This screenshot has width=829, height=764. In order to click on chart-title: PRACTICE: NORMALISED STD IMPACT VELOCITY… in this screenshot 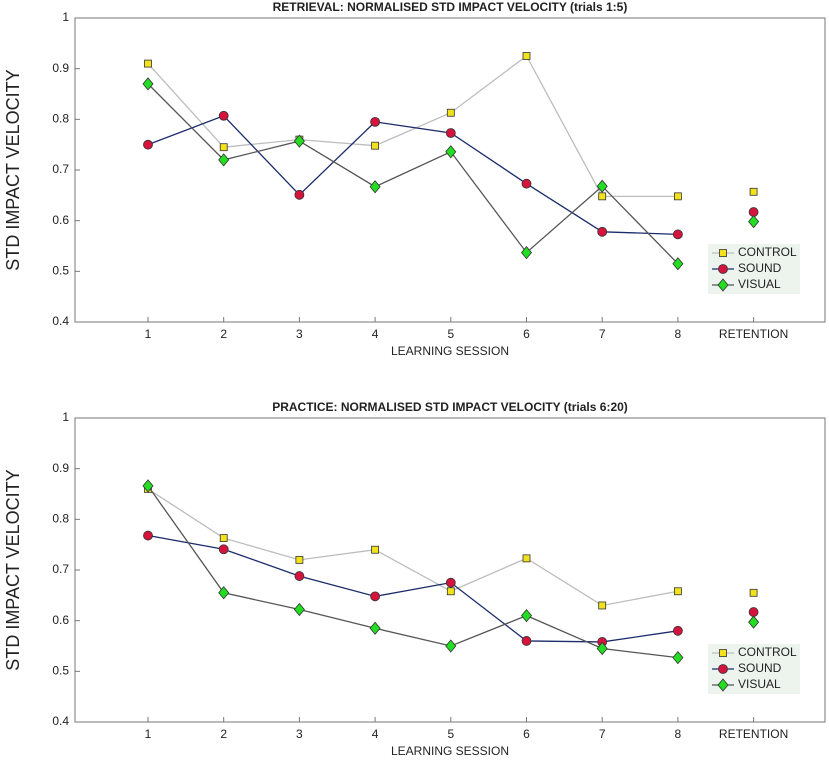, I will do `click(450, 407)`.